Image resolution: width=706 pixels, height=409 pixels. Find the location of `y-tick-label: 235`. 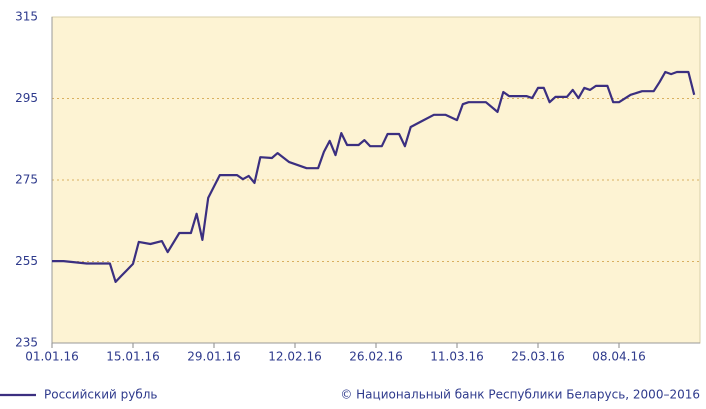

y-tick-label: 235 is located at coordinates (26, 343).